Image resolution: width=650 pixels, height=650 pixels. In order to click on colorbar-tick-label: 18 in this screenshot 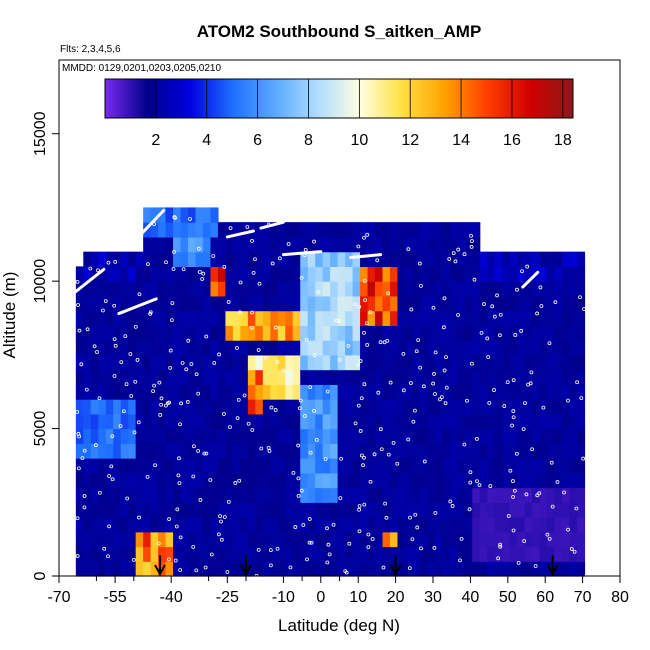, I will do `click(563, 140)`.